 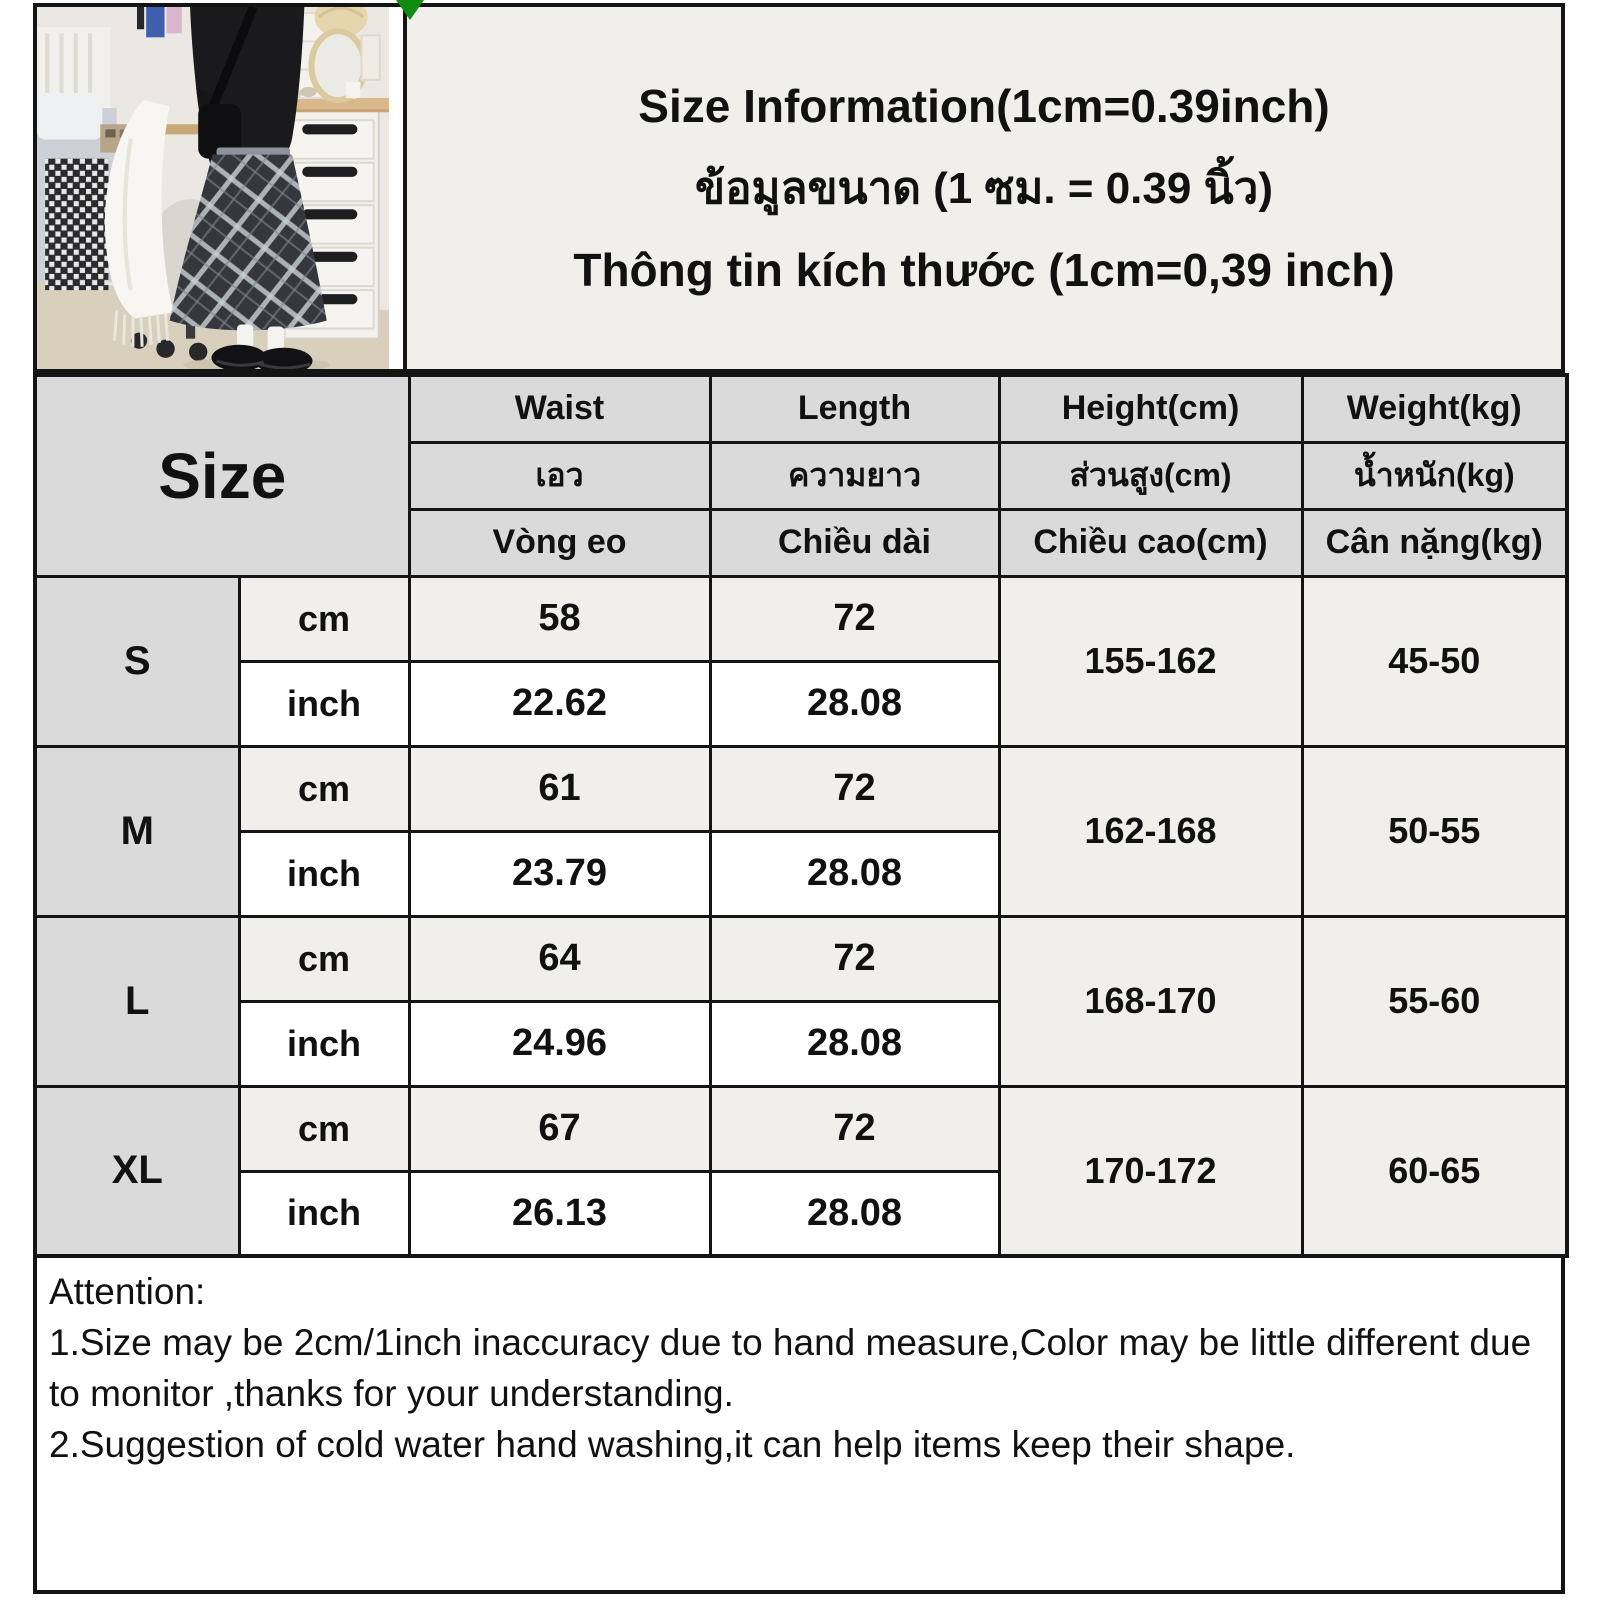 I want to click on cell-l-unit-inch: inch, so click(x=324, y=1043).